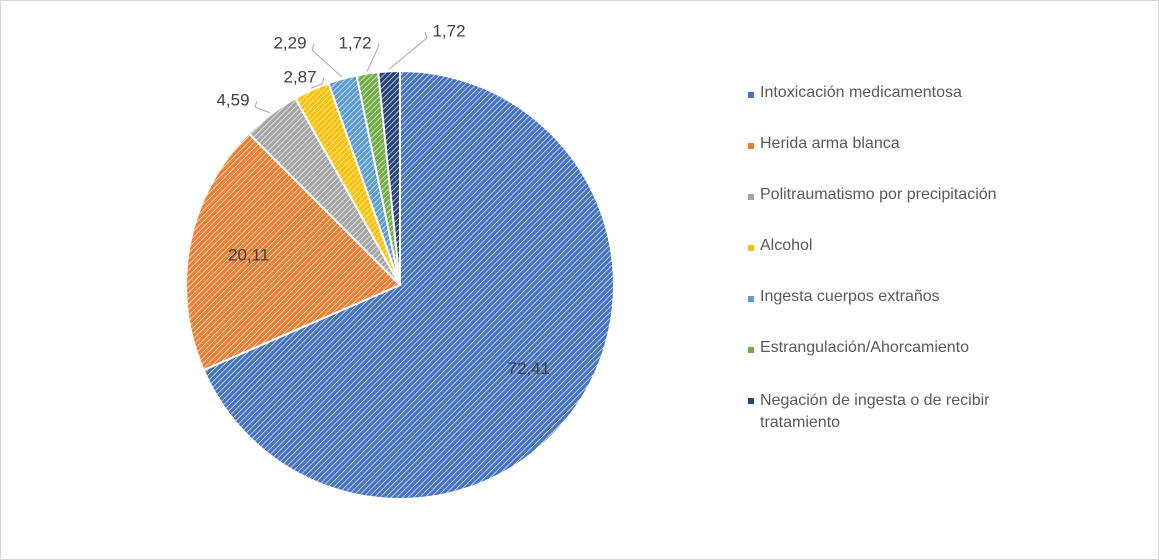  What do you see at coordinates (232, 99) in the screenshot?
I see `data-label: 4,59` at bounding box center [232, 99].